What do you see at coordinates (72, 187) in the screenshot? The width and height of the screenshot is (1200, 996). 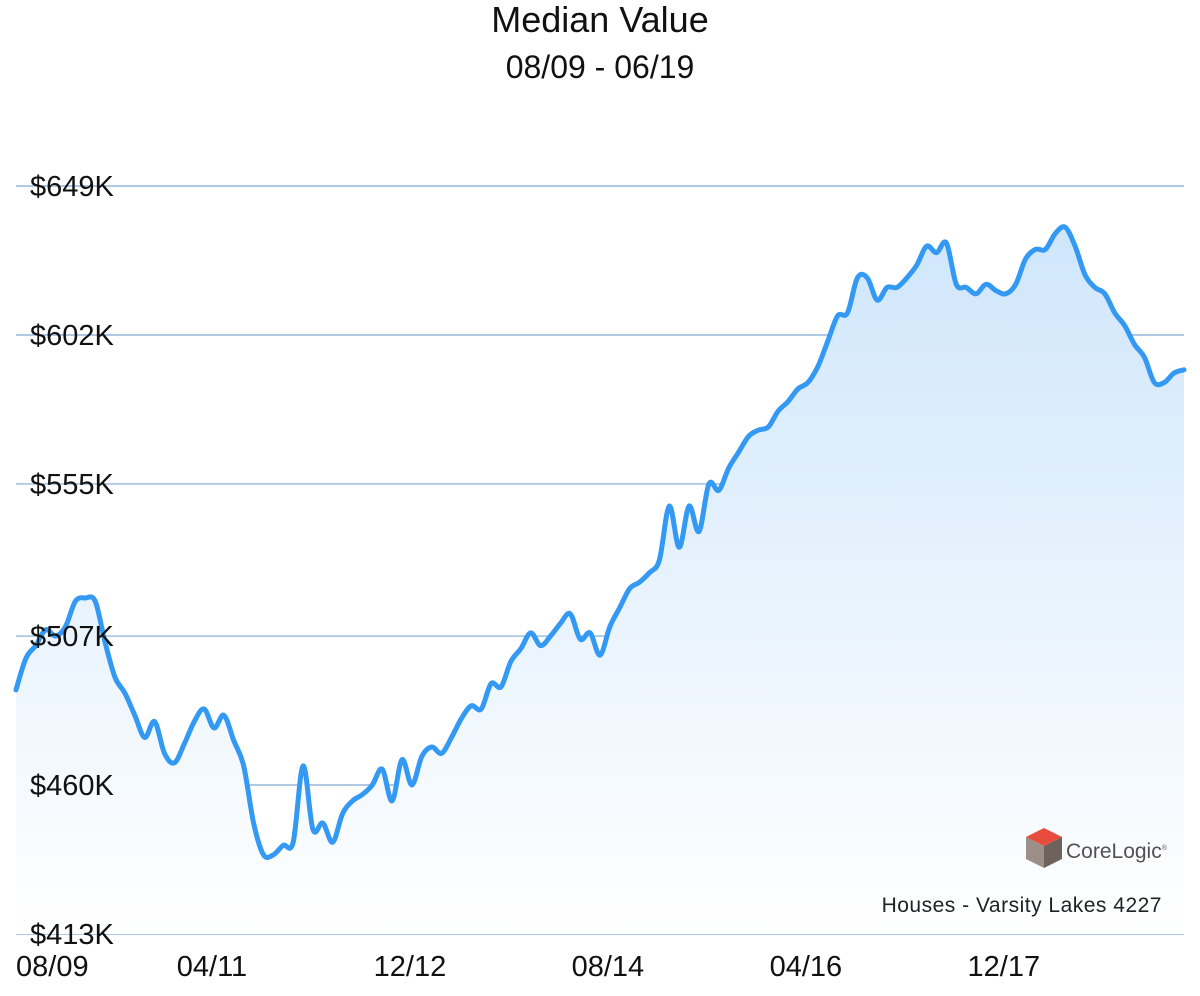 I see `y-tick-label: $649K` at bounding box center [72, 187].